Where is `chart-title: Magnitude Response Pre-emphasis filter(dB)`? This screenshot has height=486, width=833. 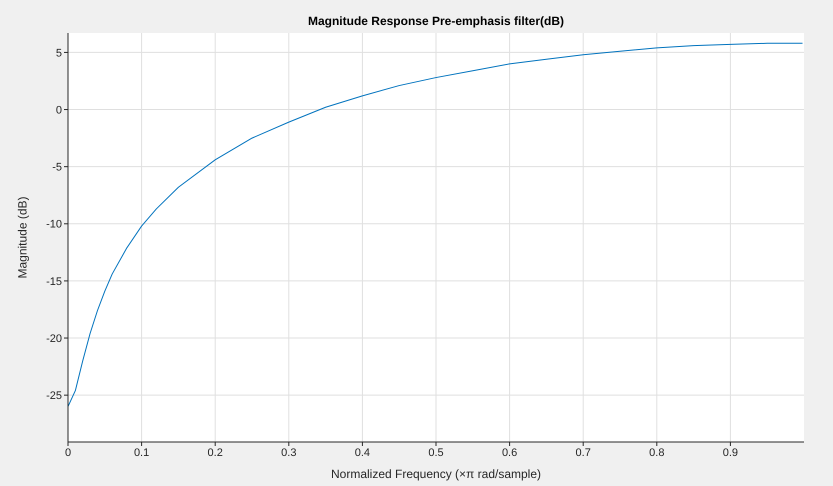
chart-title: Magnitude Response Pre-emphasis filter(dB) is located at coordinates (436, 21).